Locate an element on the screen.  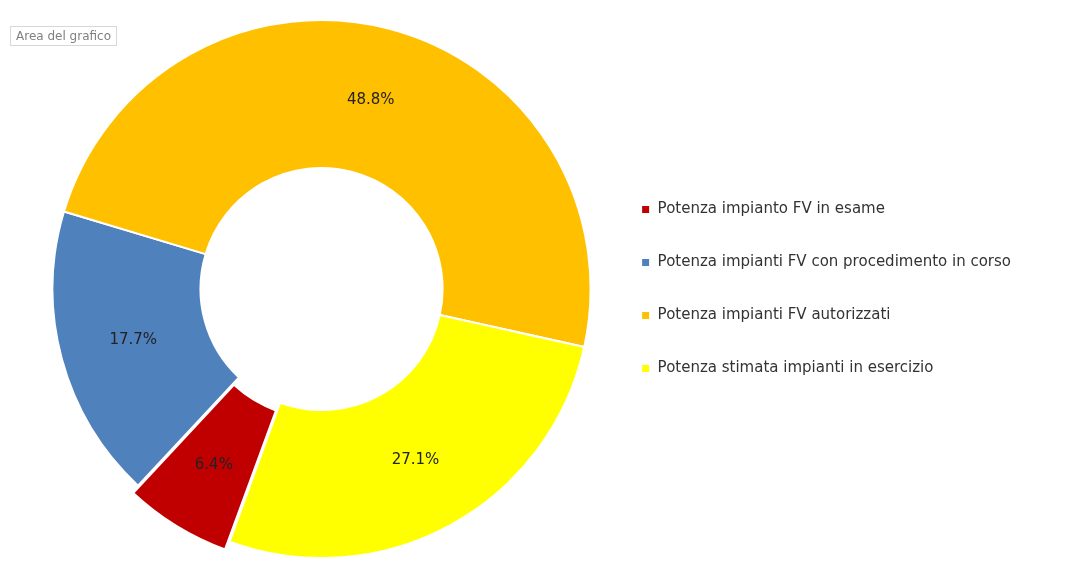
data-label: 6.4% is located at coordinates (213, 463).